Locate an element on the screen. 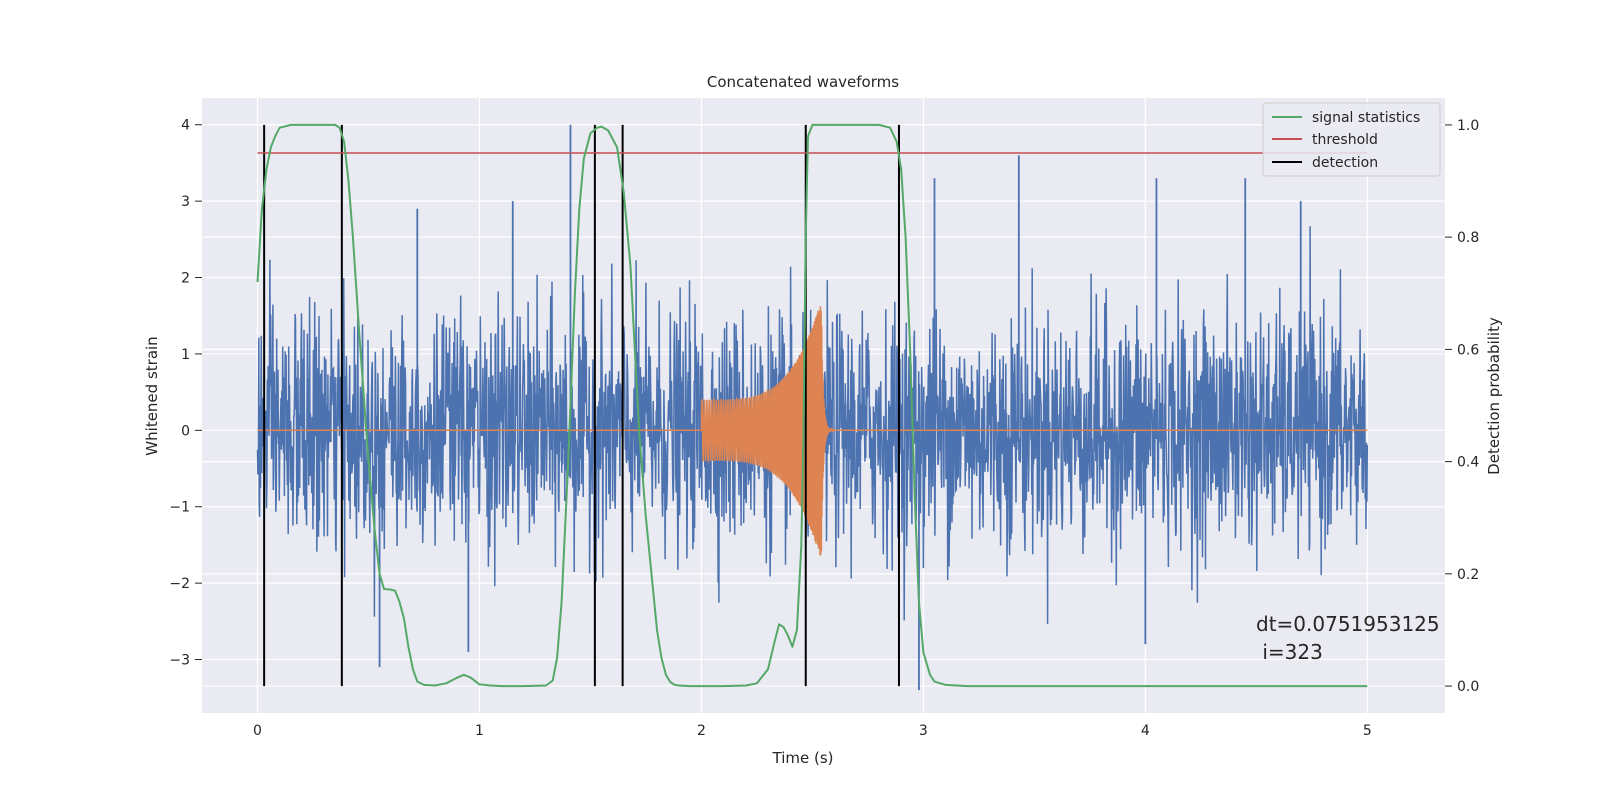 The image size is (1600, 800). y-tick-label-4: 1 is located at coordinates (185, 355).